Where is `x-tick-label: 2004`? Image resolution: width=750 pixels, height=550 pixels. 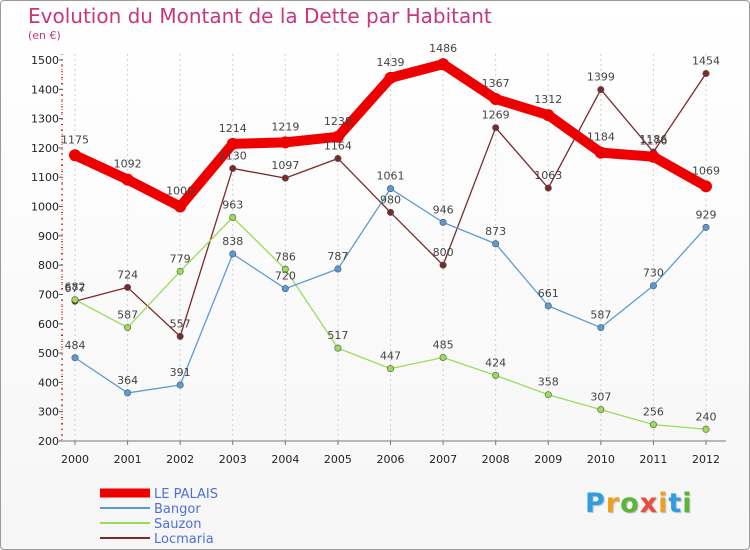 x-tick-label: 2004 is located at coordinates (285, 459).